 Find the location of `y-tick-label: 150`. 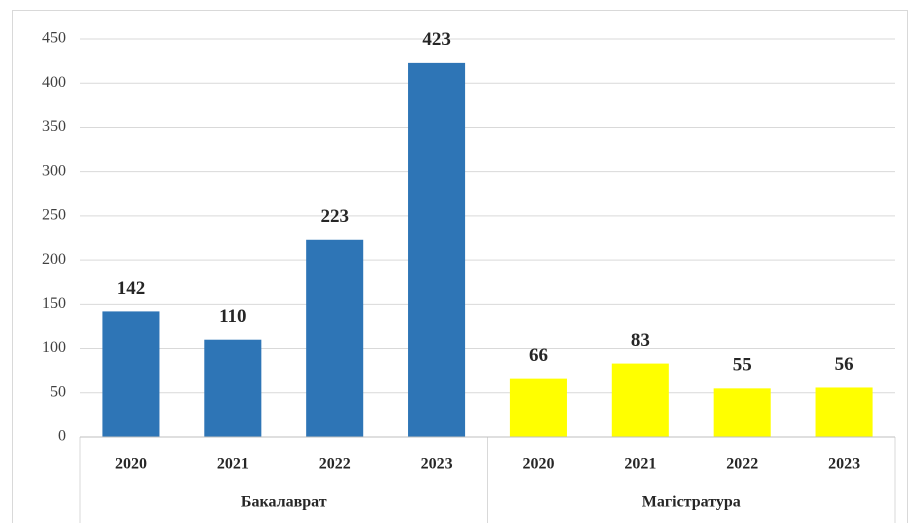

y-tick-label: 150 is located at coordinates (54, 303).